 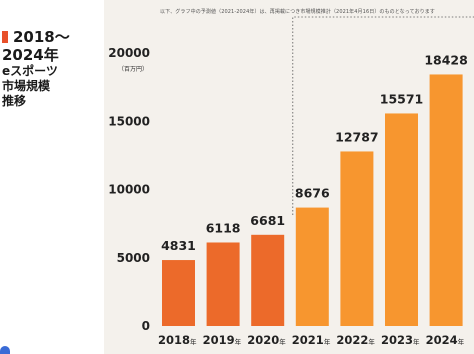 What do you see at coordinates (26, 86) in the screenshot?
I see `title-line-market-size: 市場規模` at bounding box center [26, 86].